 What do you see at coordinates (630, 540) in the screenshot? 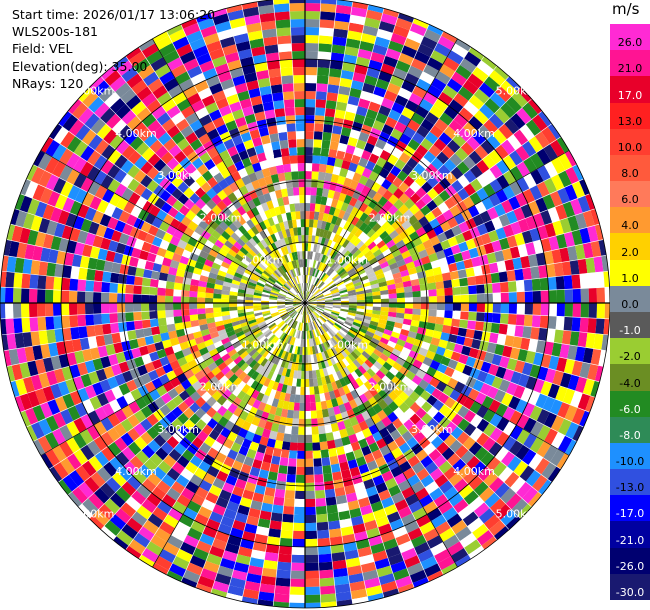
I see `colorbar-tick-label: -21.0` at bounding box center [630, 540].